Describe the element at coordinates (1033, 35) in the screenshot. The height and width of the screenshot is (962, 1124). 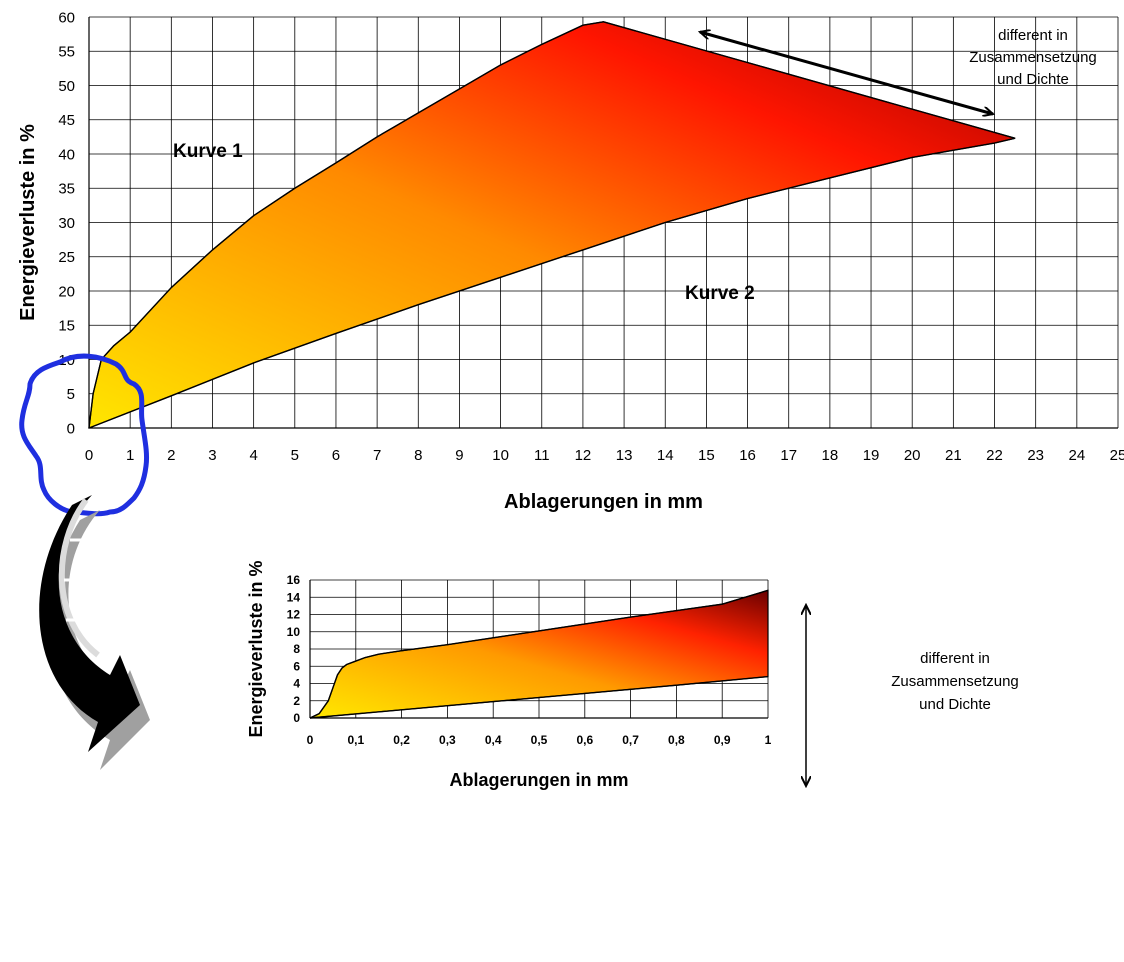
I see `annotation-different-top-1: different in` at that location.